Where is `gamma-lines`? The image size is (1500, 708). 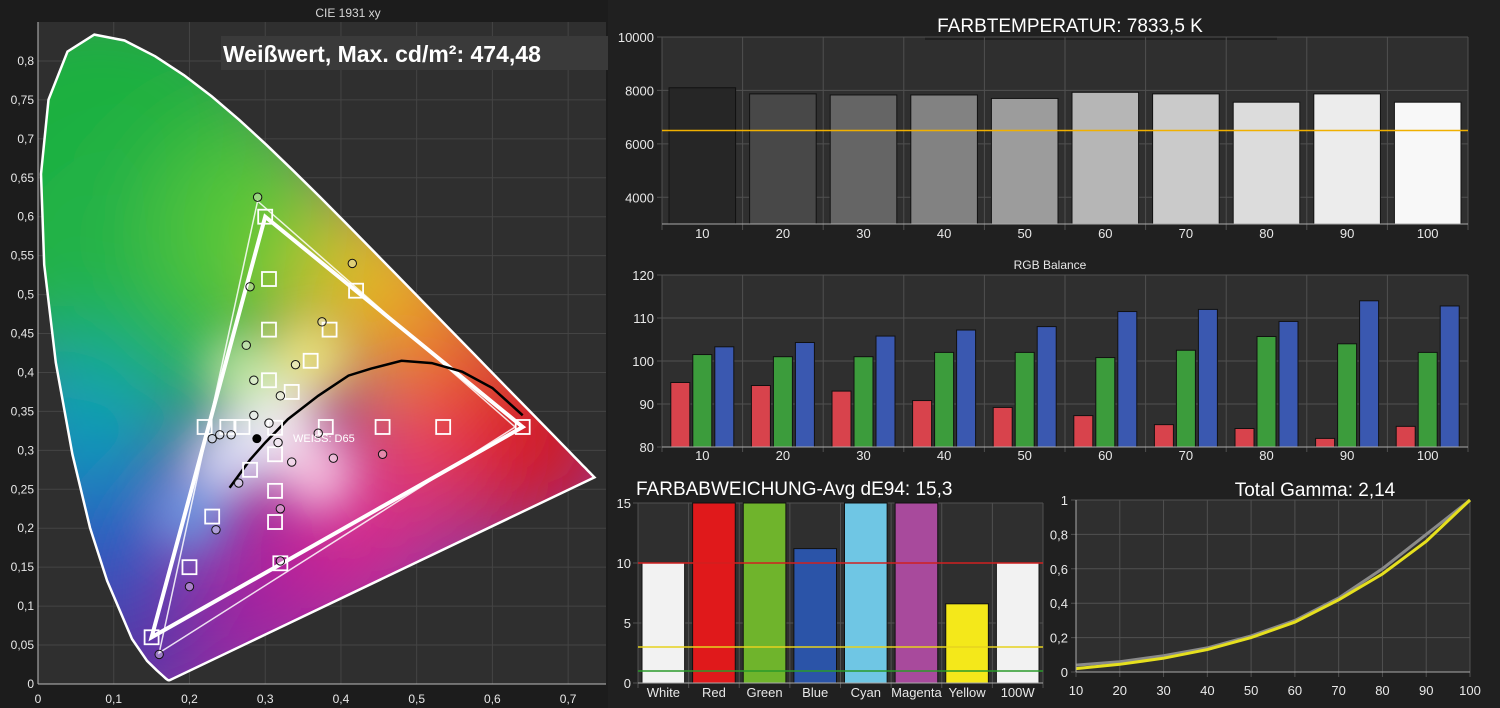 gamma-lines is located at coordinates (1273, 584).